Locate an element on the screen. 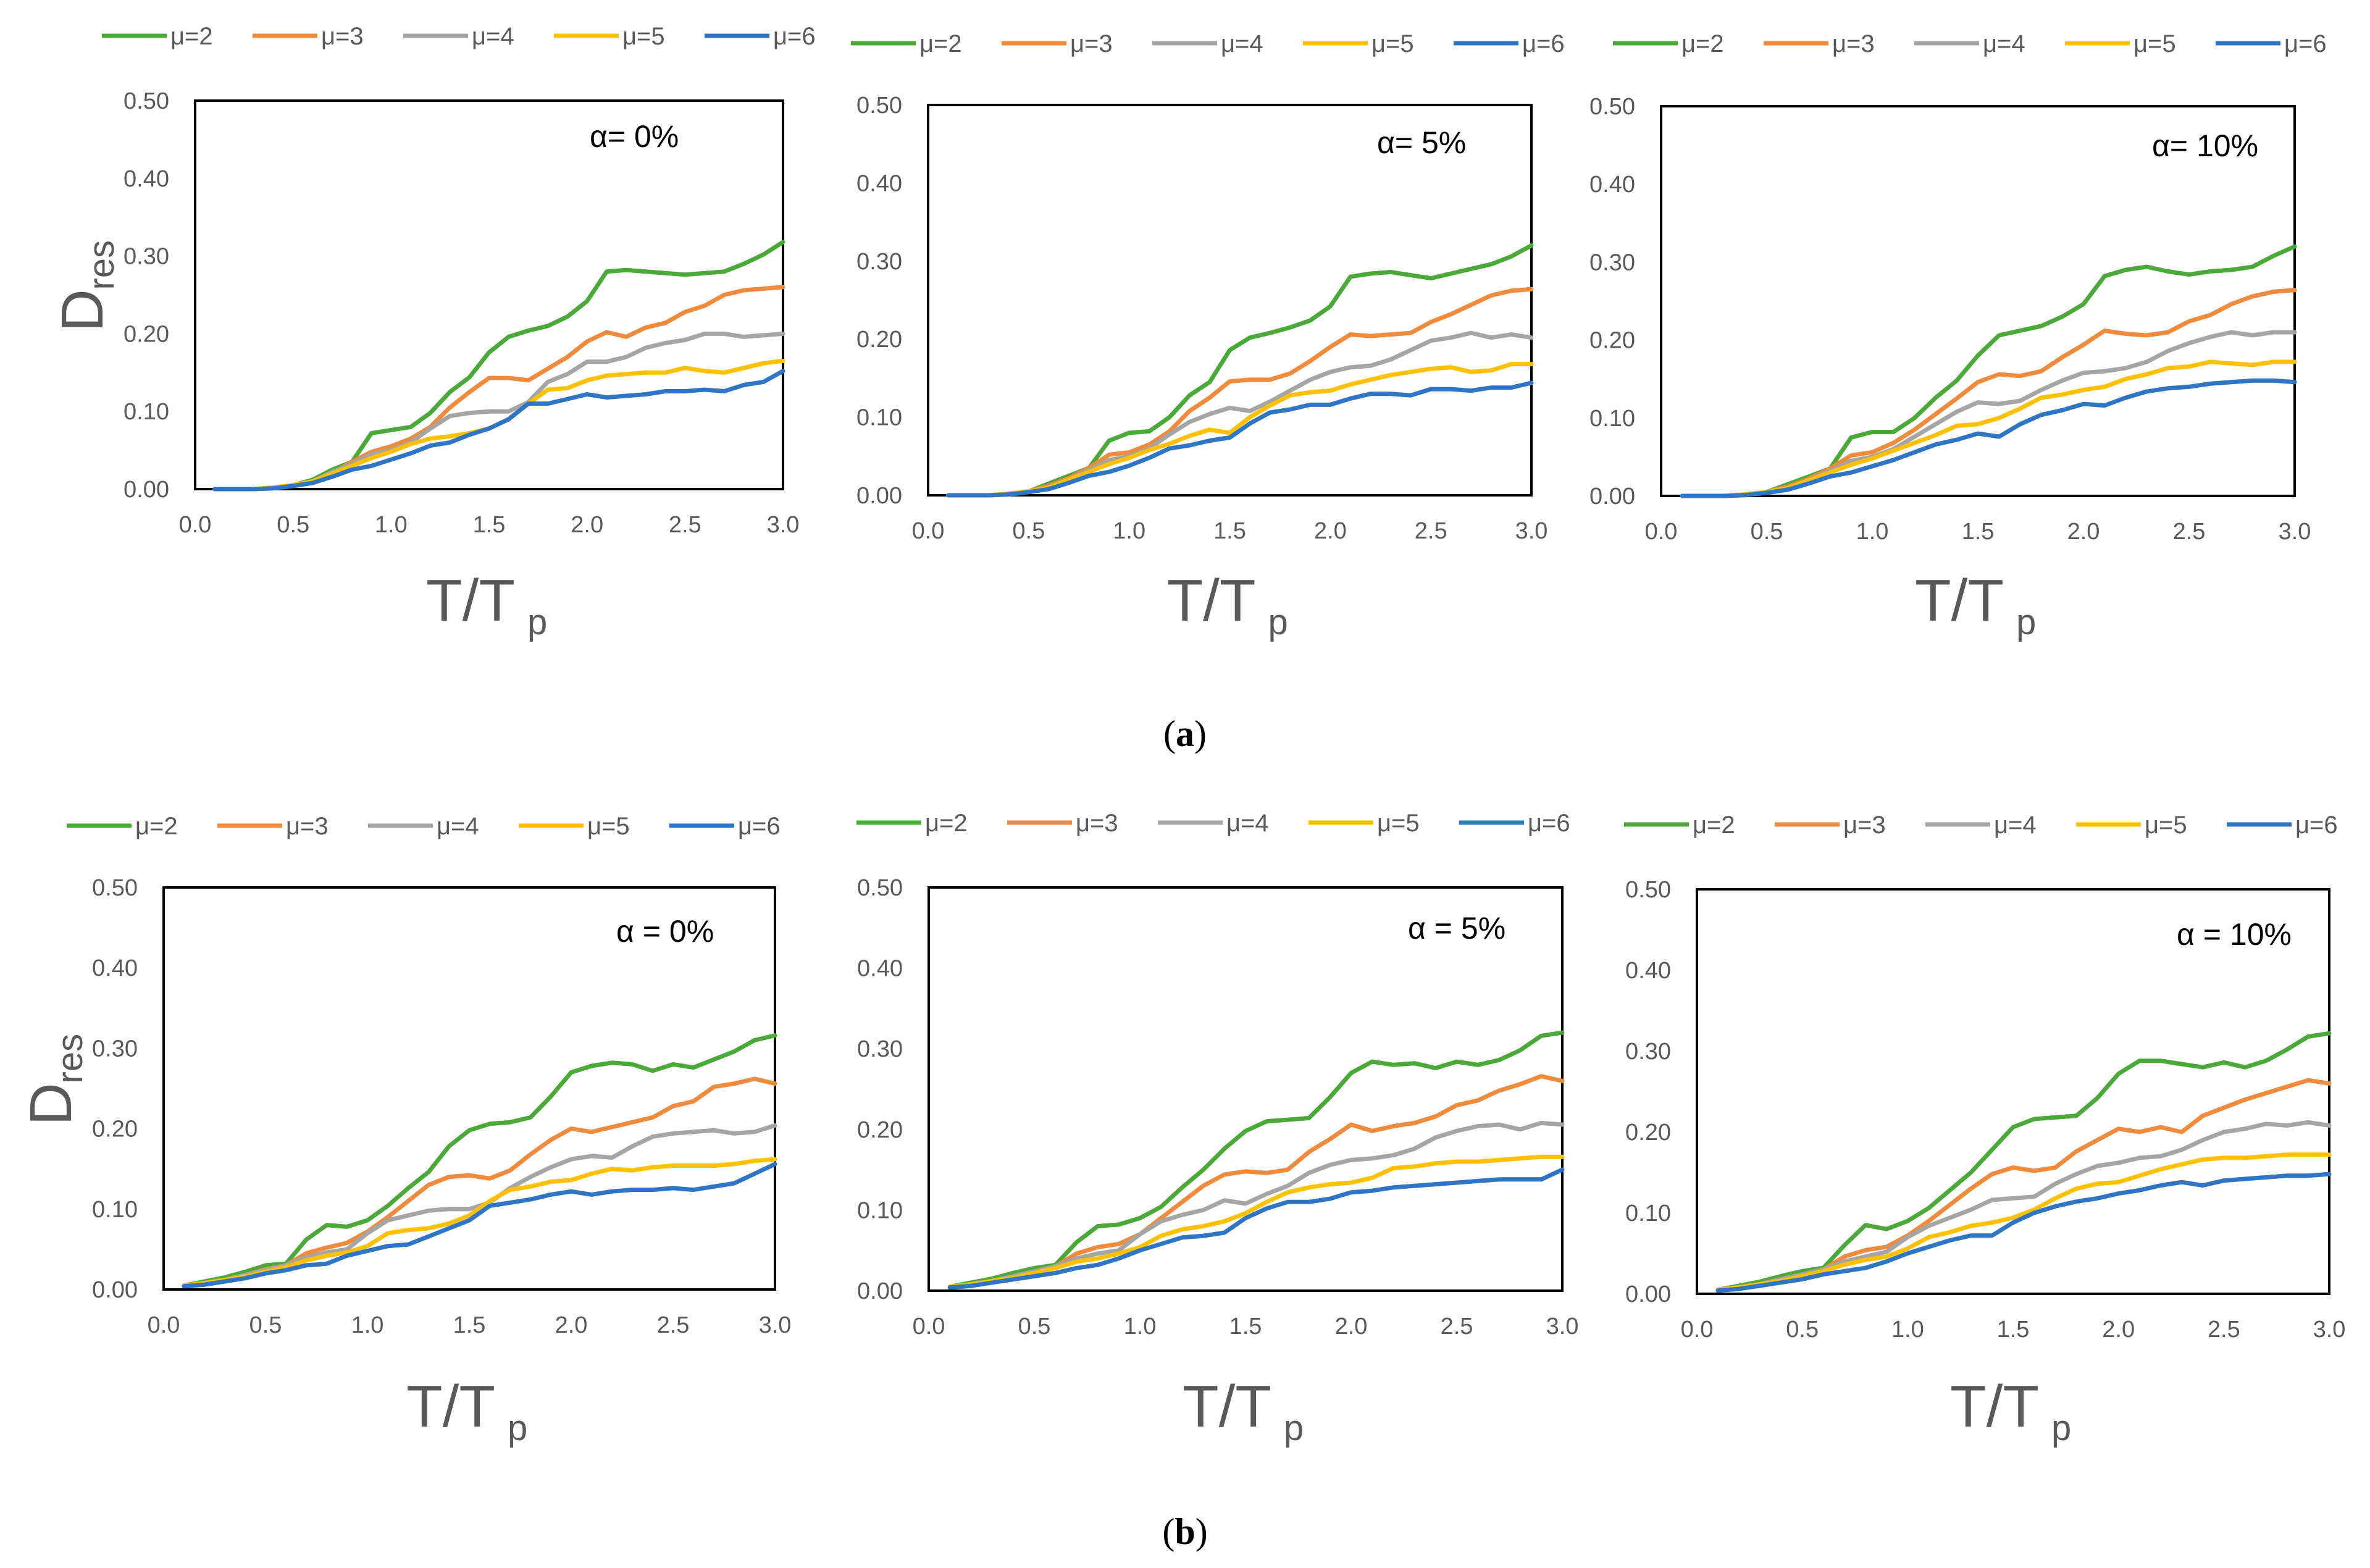  alpha-annotation: α= 0% is located at coordinates (634, 137).